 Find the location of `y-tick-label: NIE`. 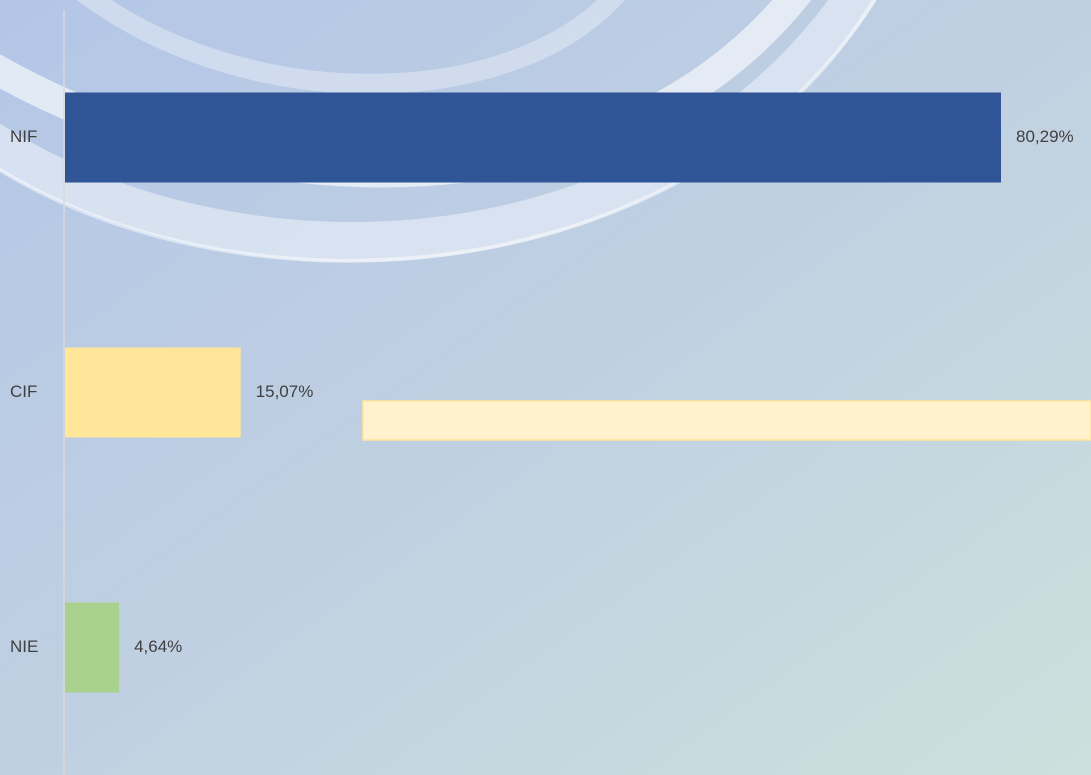

y-tick-label: NIE is located at coordinates (24, 646).